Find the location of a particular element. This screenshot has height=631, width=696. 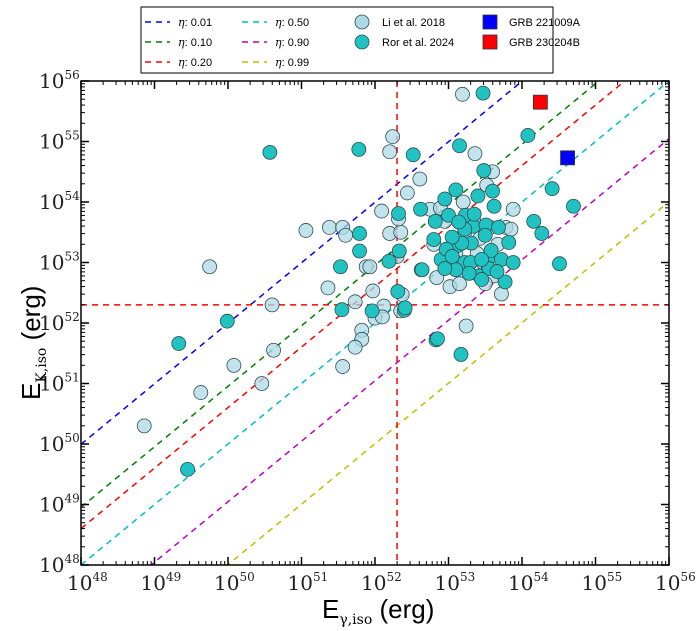

y-tick-label: 1054 is located at coordinates (59, 201).